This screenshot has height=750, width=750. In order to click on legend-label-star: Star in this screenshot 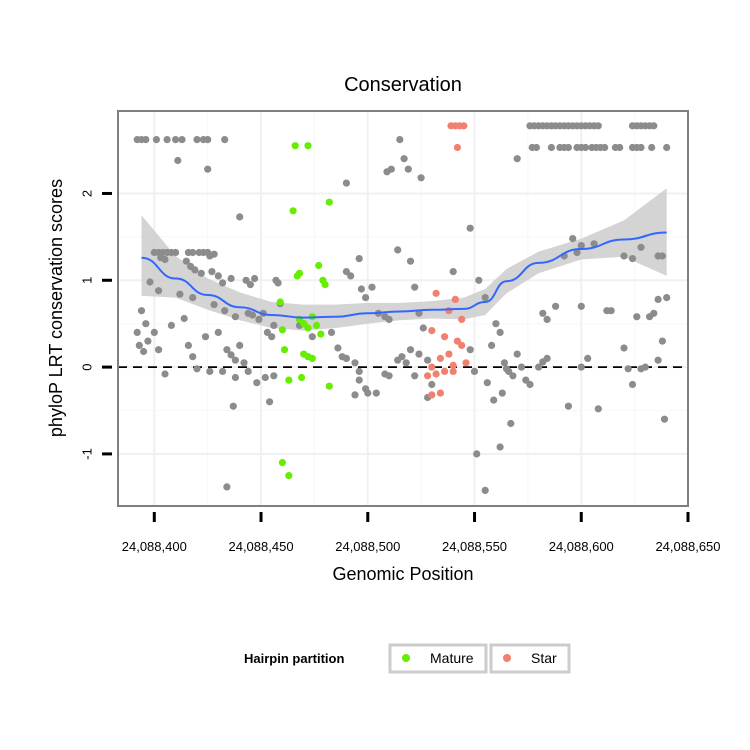, I will do `click(544, 658)`.